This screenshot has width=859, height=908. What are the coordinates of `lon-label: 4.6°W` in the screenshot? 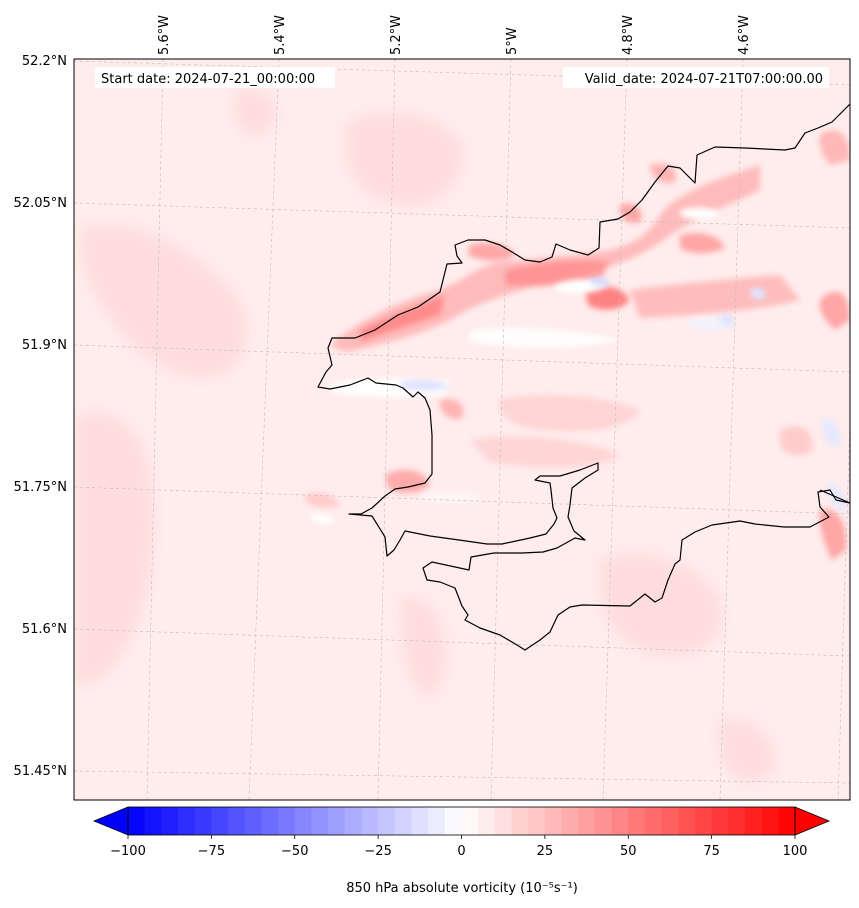 It's located at (744, 35).